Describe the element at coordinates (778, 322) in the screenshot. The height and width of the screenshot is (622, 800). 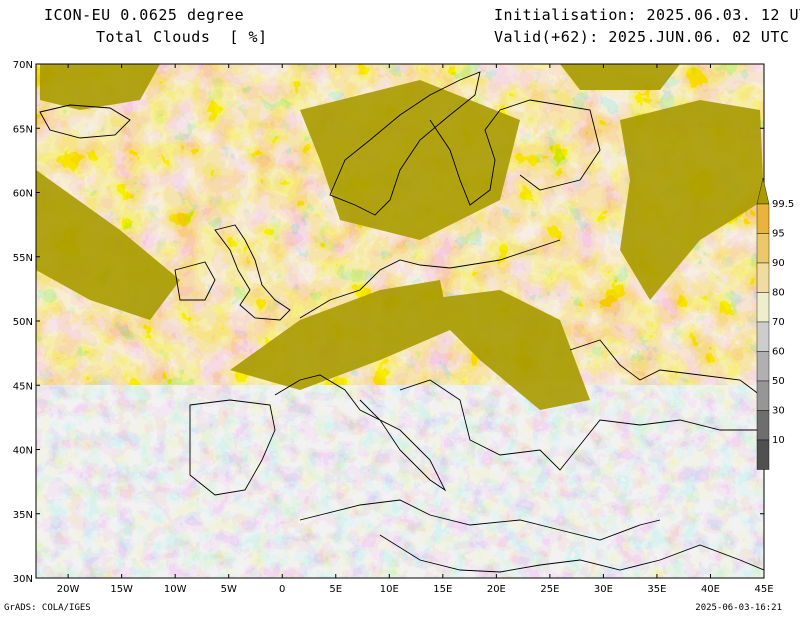
I see `legend-label: 70` at that location.